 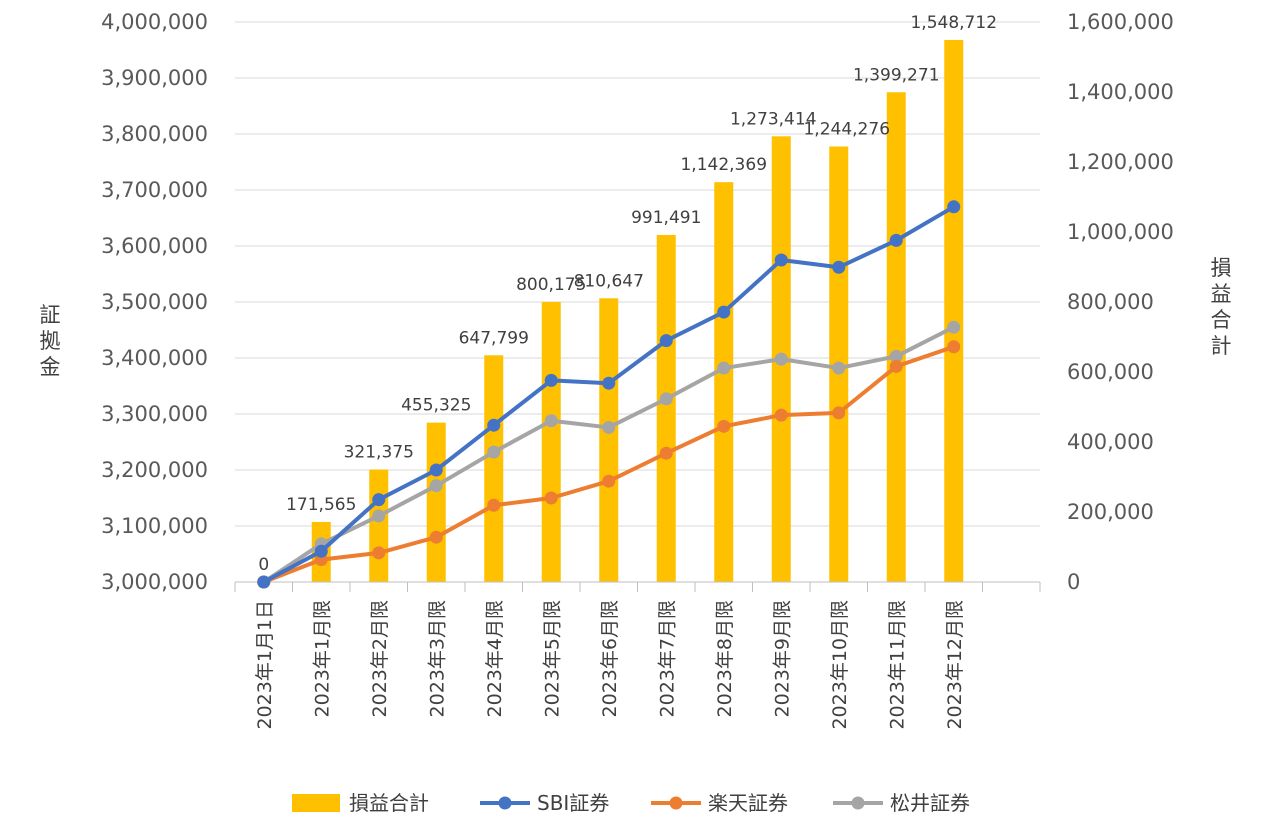 I want to click on bar-data-label: 647,799, so click(x=494, y=338).